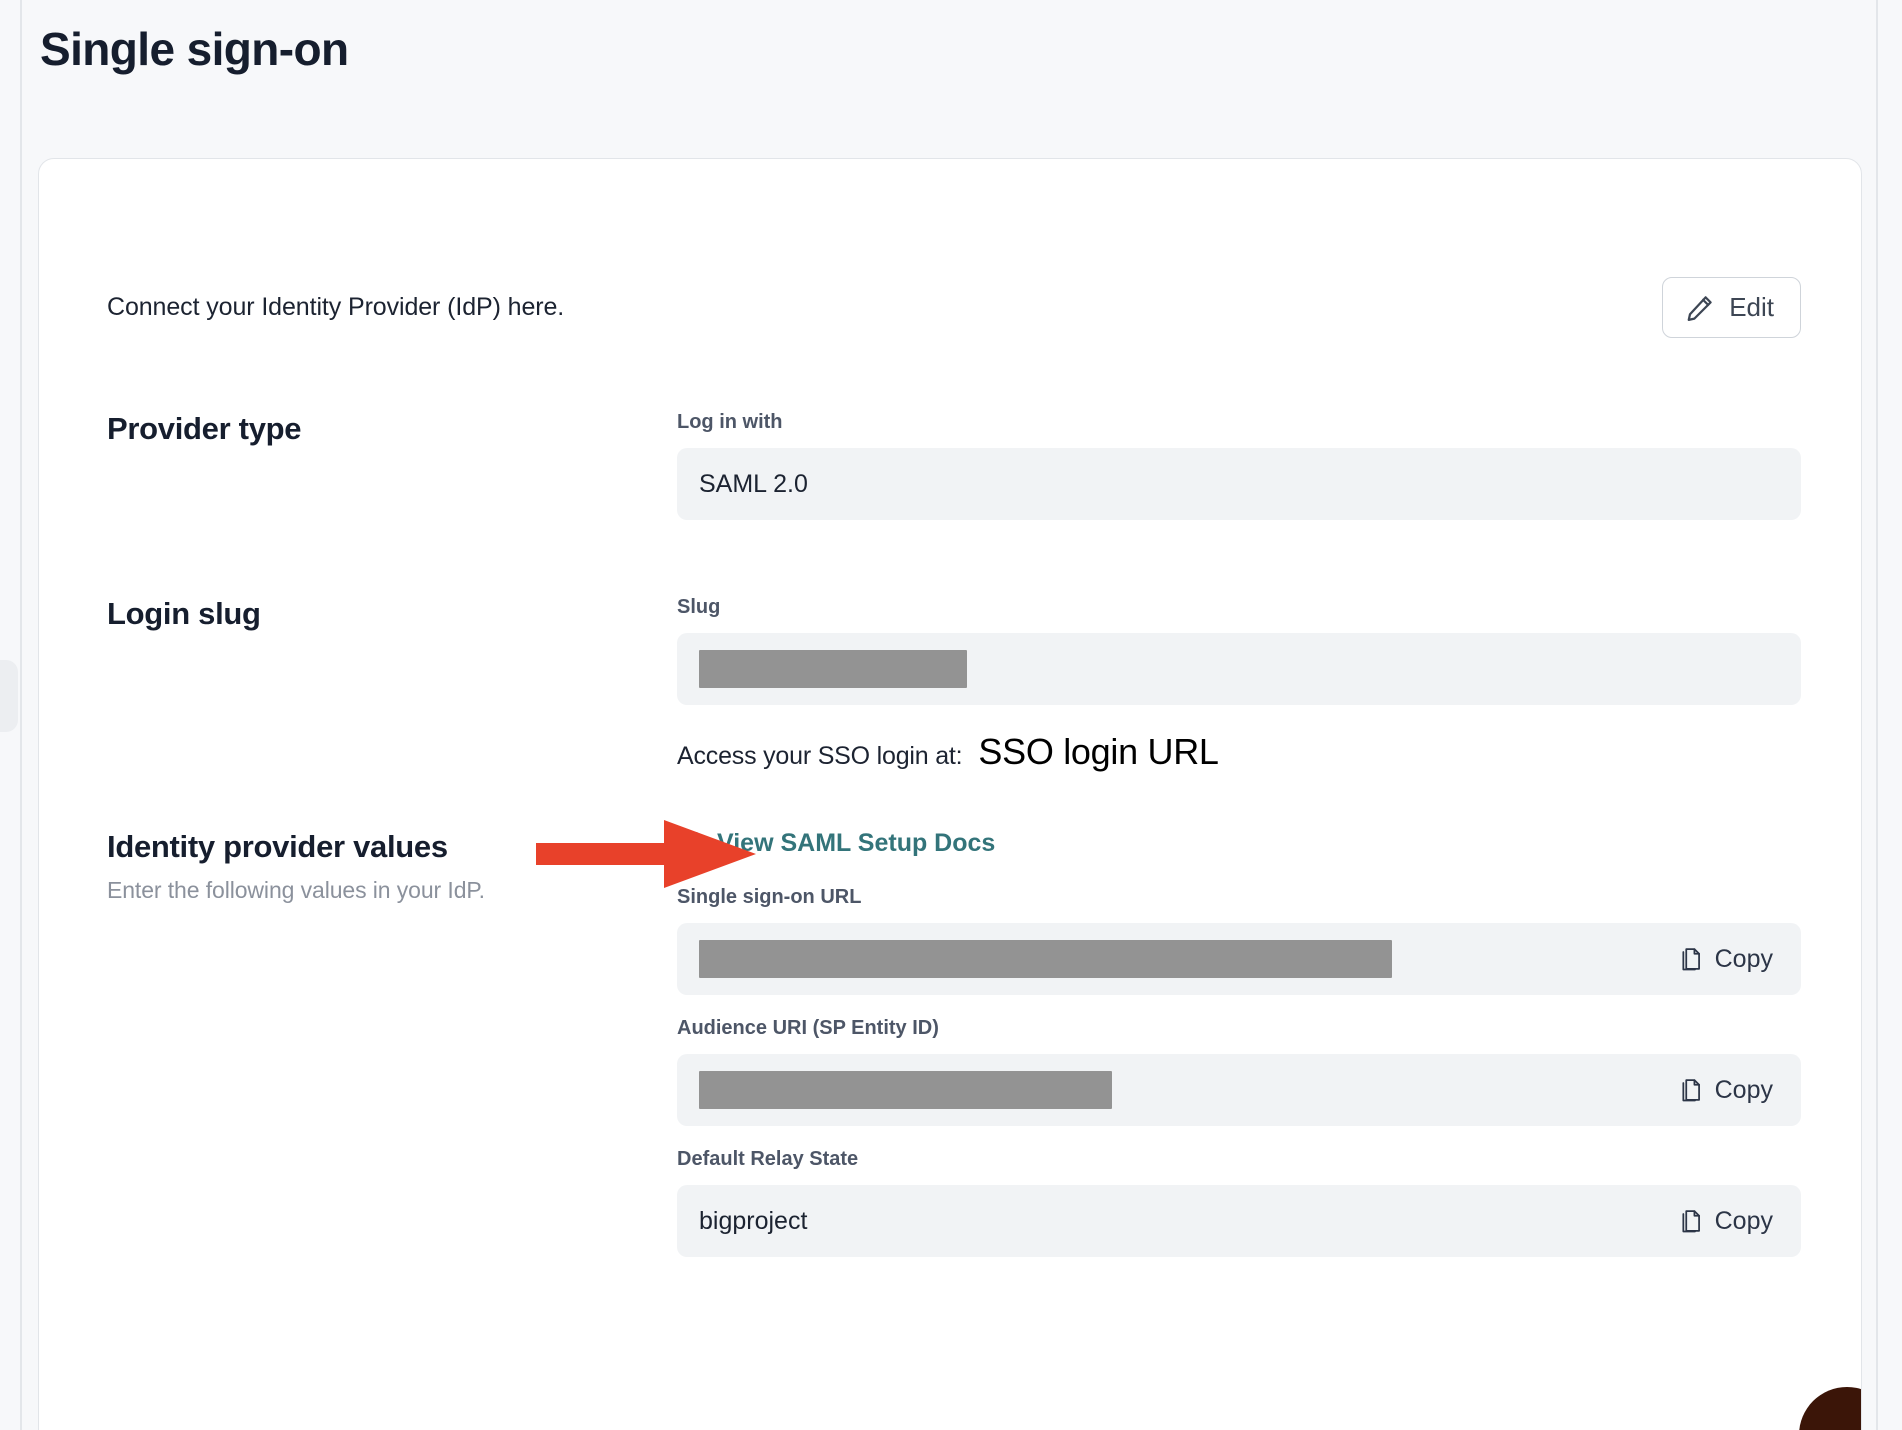  I want to click on edit-button: Edit, so click(1731, 307).